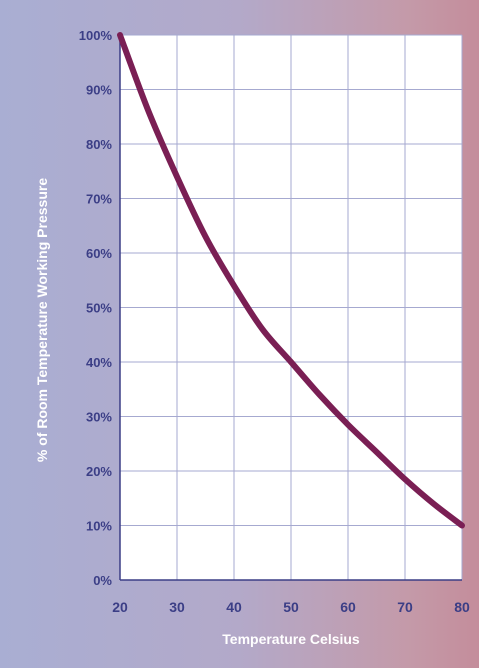  Describe the element at coordinates (99, 90) in the screenshot. I see `y-tick-90: 90%` at that location.